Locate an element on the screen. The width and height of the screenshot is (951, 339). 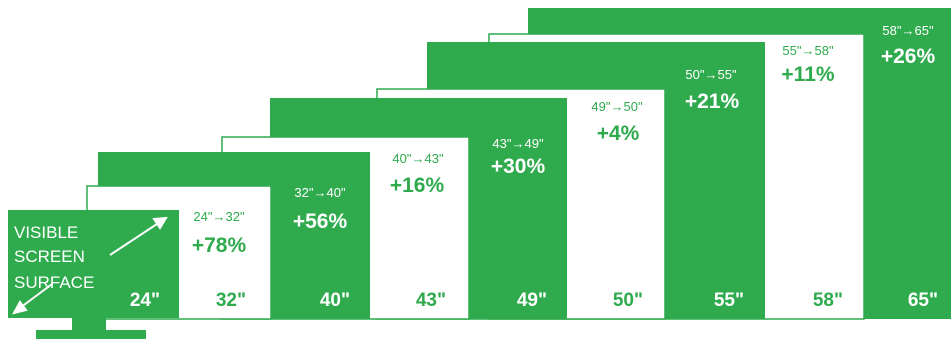
size-label-24: 24" is located at coordinates (145, 300).